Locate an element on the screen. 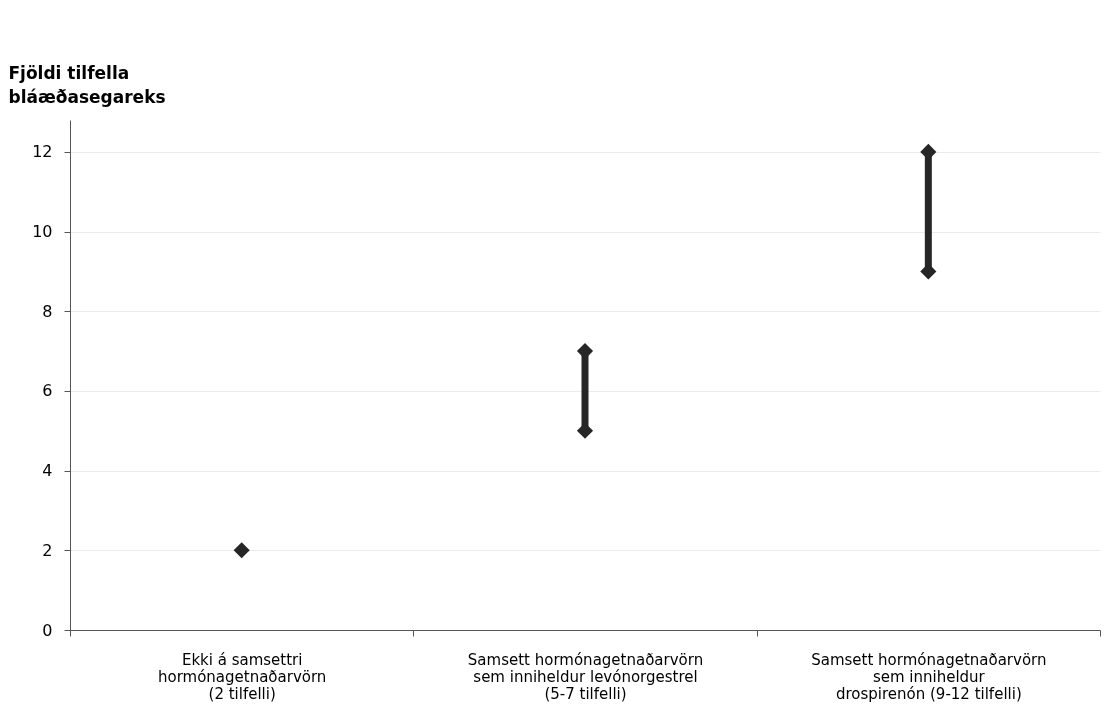 Image resolution: width=1118 pixels, height=724 pixels. point is located at coordinates (241, 550).